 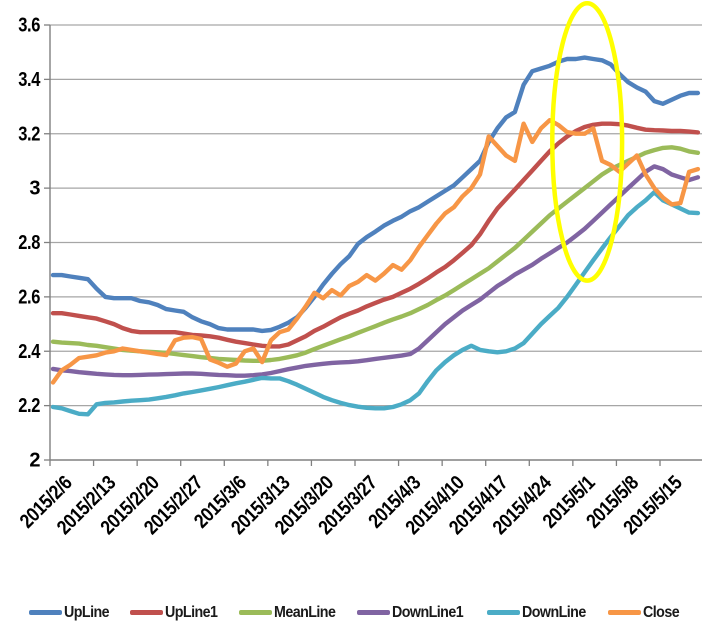 I want to click on y-tick-label: 3.4, so click(x=29, y=80).